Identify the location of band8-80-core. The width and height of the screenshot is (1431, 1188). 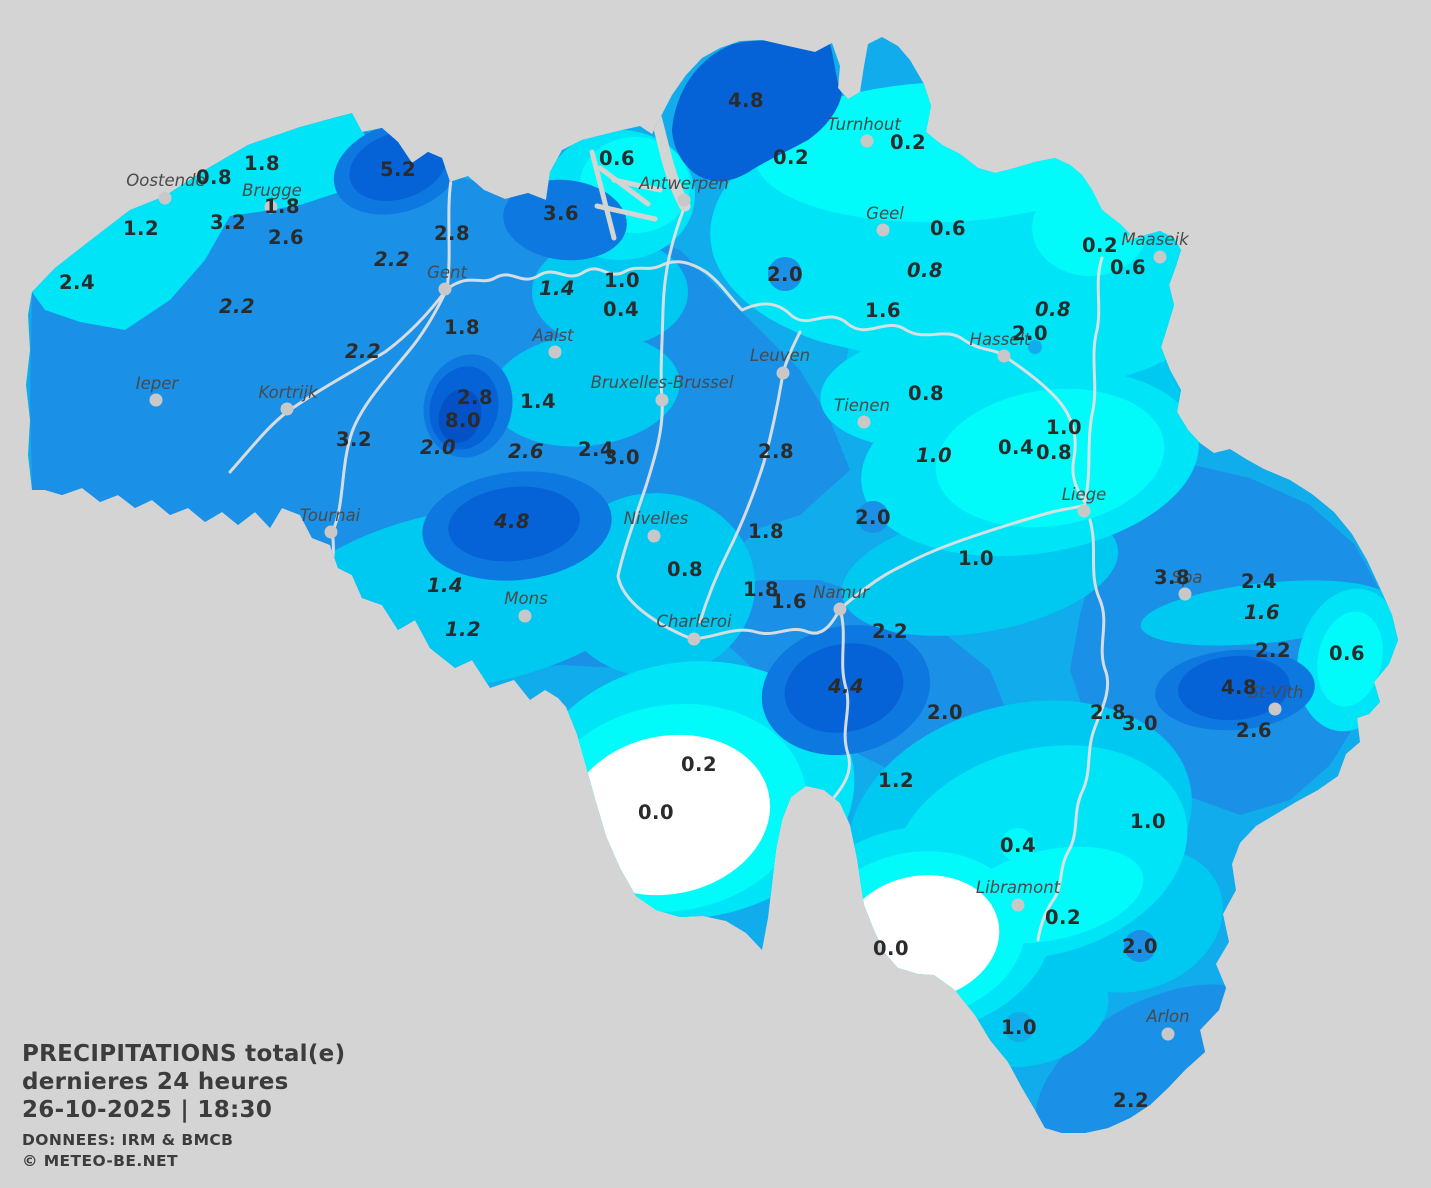
(460, 416).